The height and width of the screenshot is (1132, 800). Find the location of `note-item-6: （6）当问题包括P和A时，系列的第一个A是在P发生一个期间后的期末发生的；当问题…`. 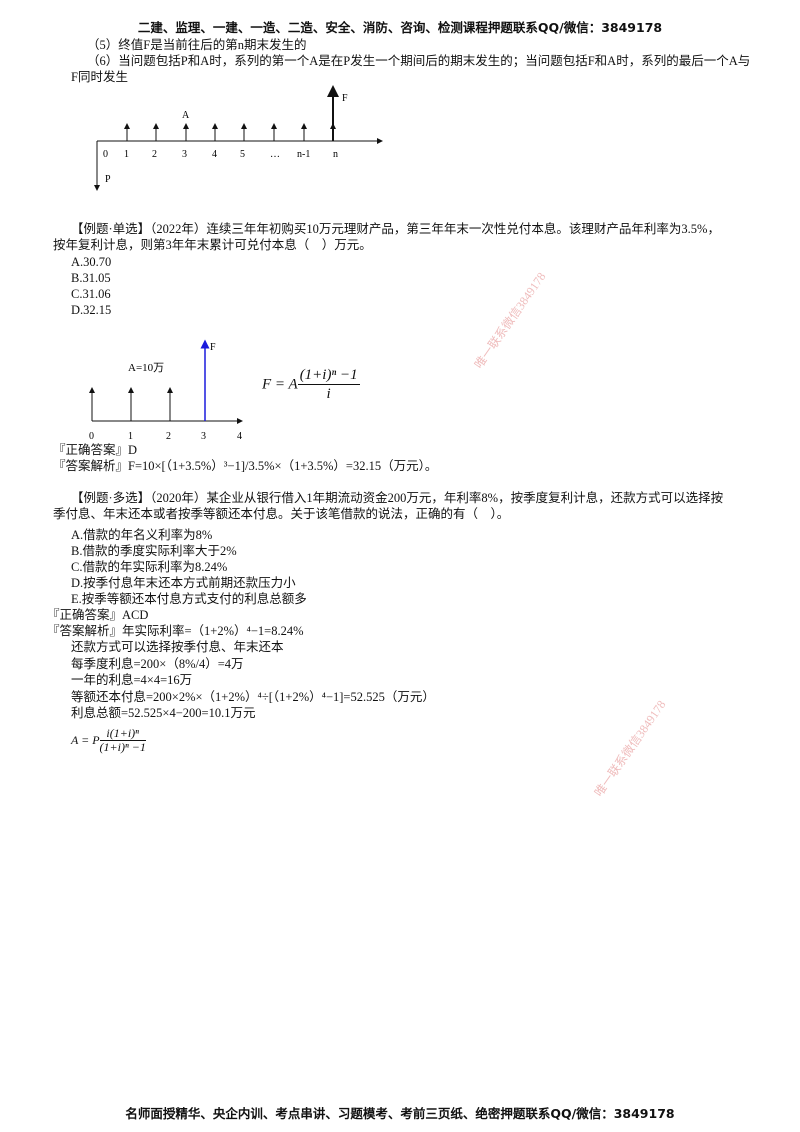

note-item-6: （6）当问题包括P和A时，系列的第一个A是在P发生一个期间后的期末发生的；当问题… is located at coordinates (419, 61).